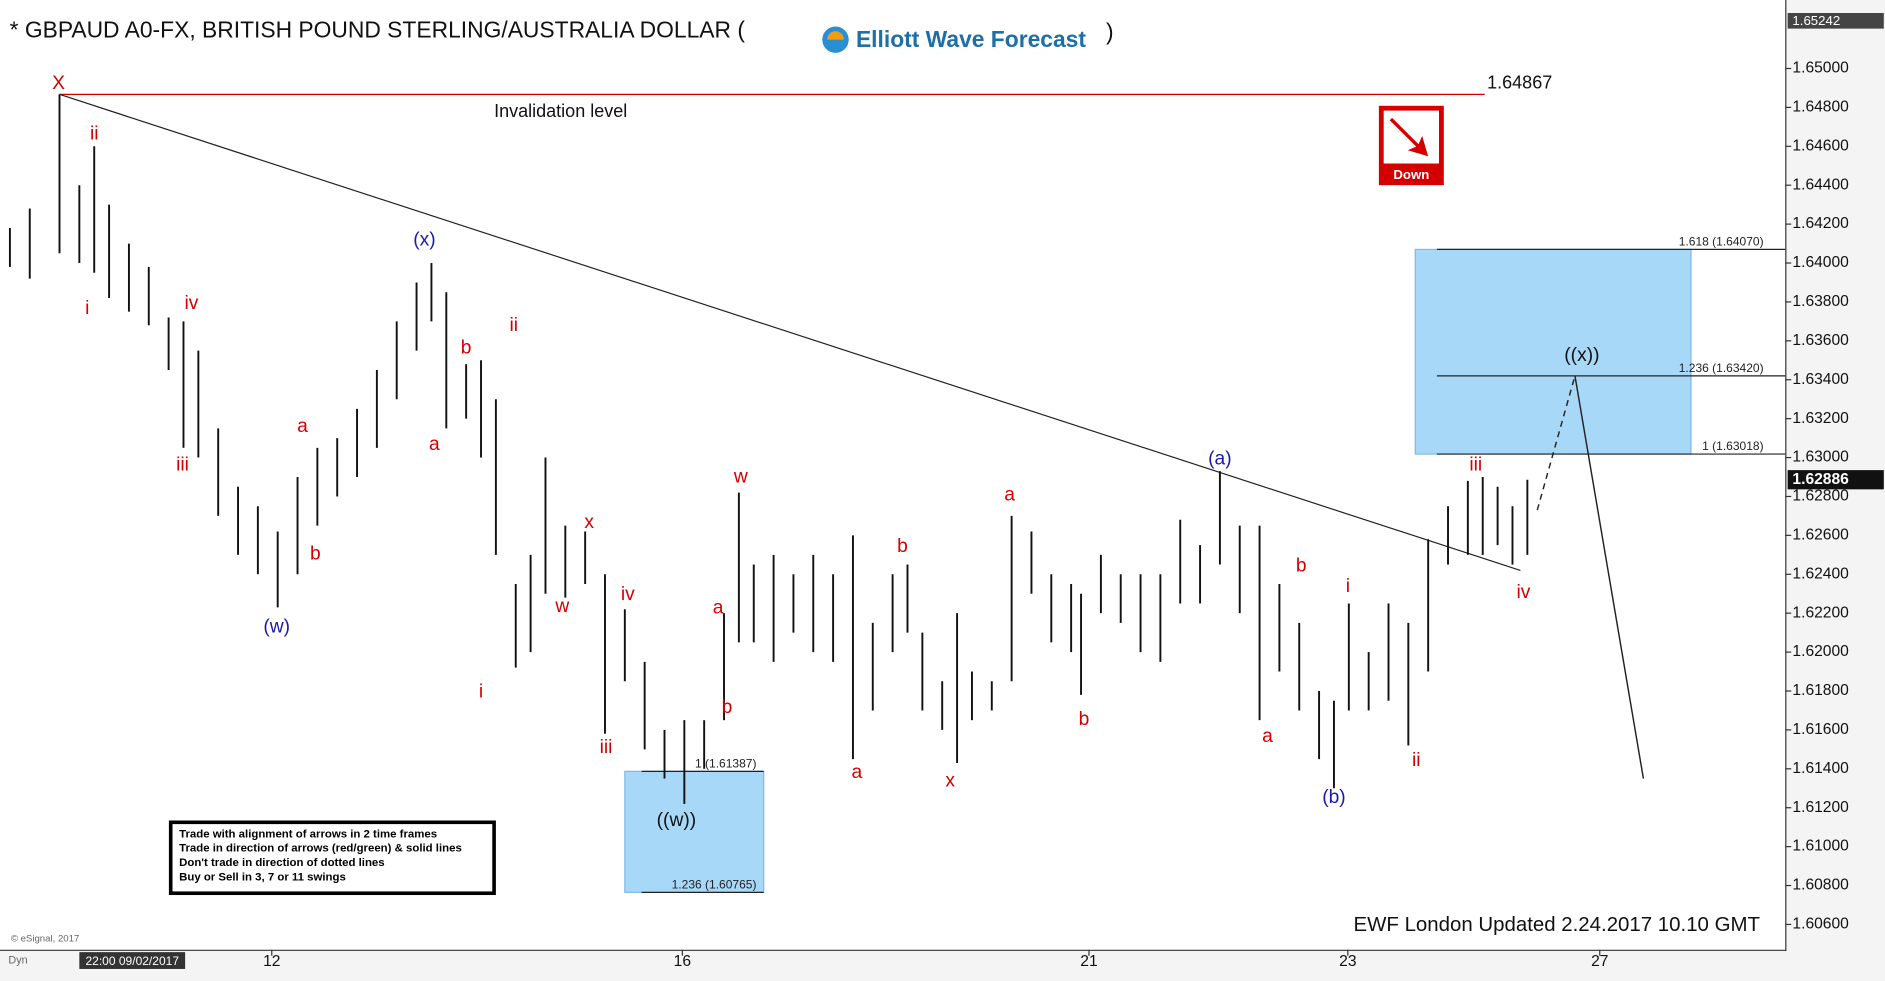 Image resolution: width=1885 pixels, height=981 pixels. Describe the element at coordinates (281, 863) in the screenshot. I see `rule-text: Don't trade in direction of dotted lines` at that location.